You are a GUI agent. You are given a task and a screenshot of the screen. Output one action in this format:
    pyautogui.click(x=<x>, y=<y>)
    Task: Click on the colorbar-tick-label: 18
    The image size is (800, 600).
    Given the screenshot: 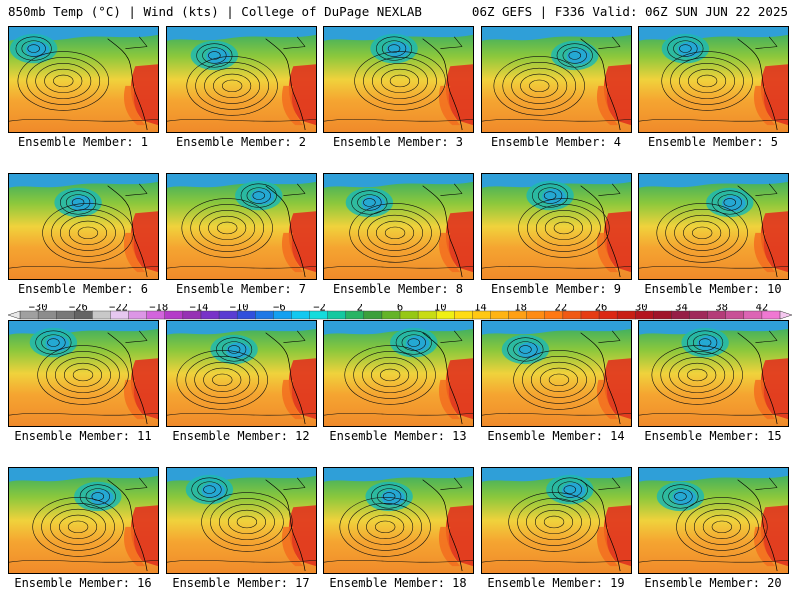 What is the action you would take?
    pyautogui.click(x=520, y=309)
    